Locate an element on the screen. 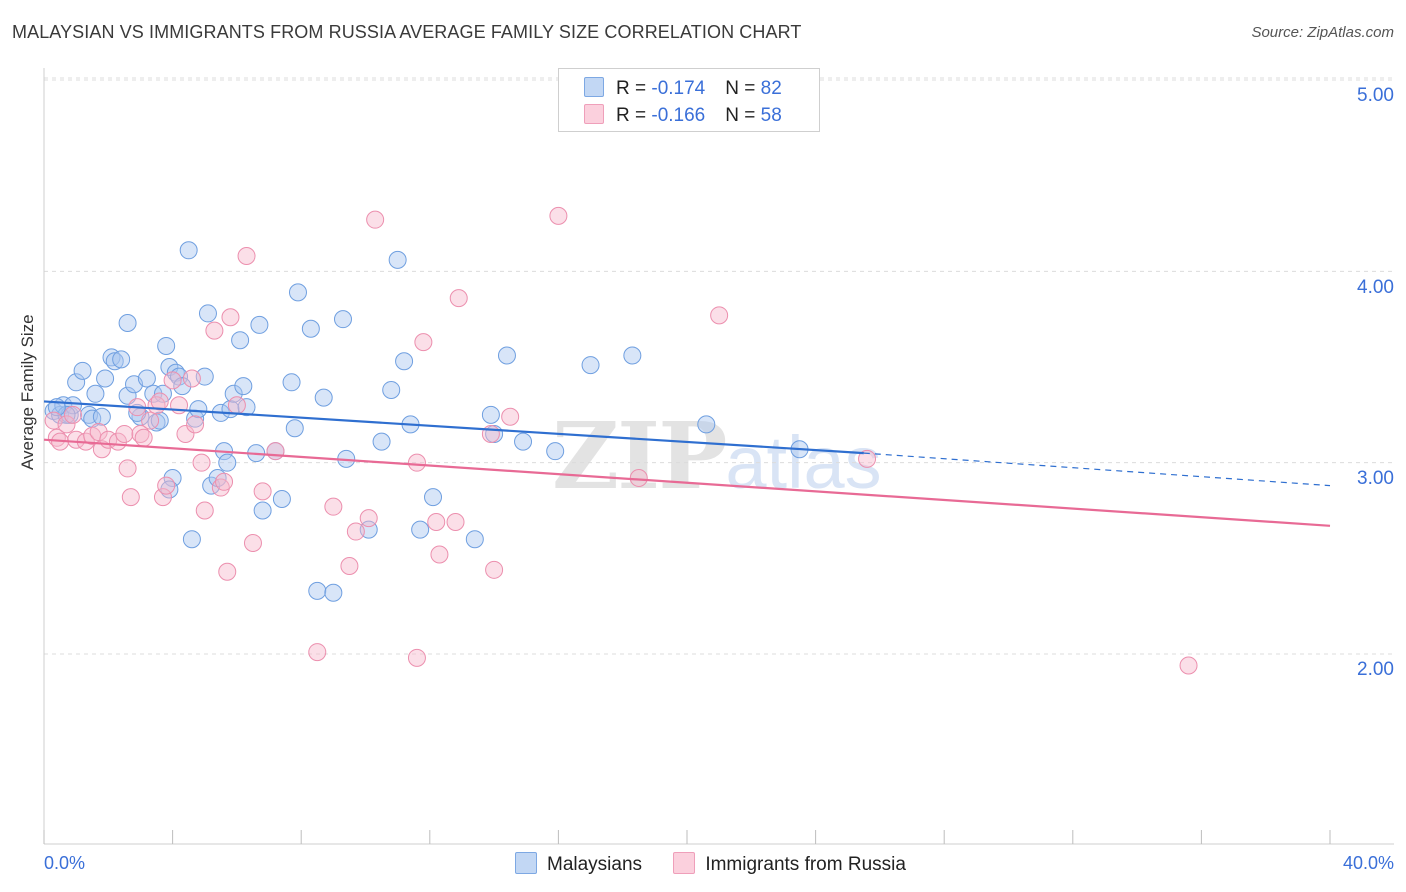 Image resolution: width=1406 pixels, height=892 pixels. y-tick-label: 2.00 is located at coordinates (1375, 669).